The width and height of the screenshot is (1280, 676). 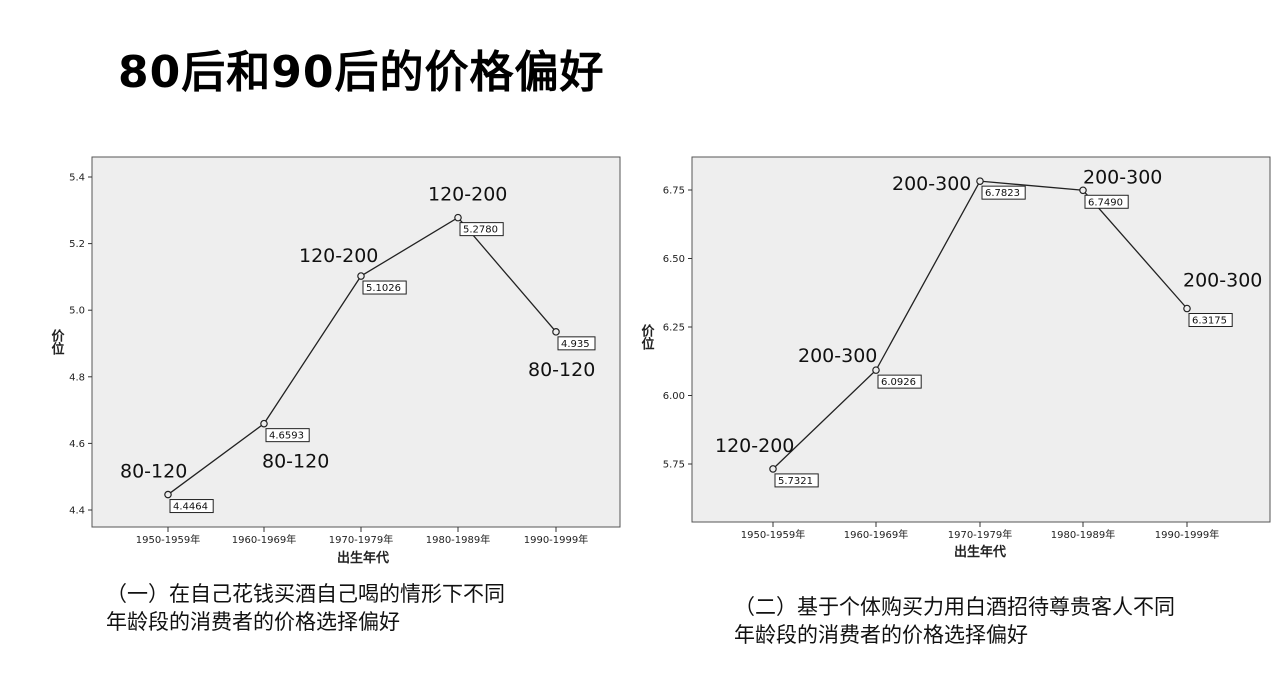 What do you see at coordinates (674, 259) in the screenshot?
I see `y-tick-label: 6.50` at bounding box center [674, 259].